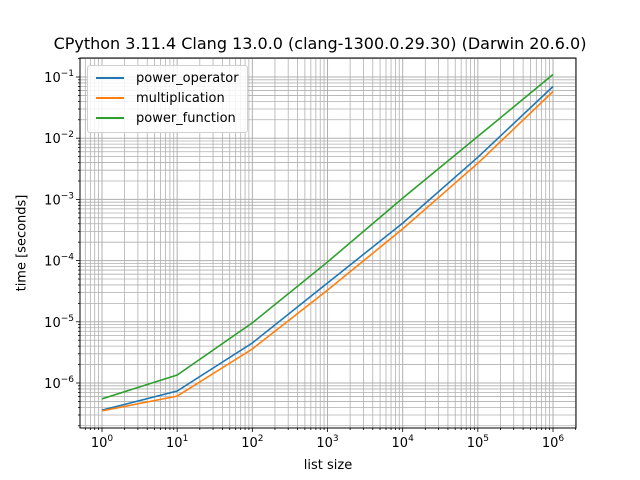 This screenshot has width=640, height=480. I want to click on legend-item-multiplication: multiplication, so click(160, 98).